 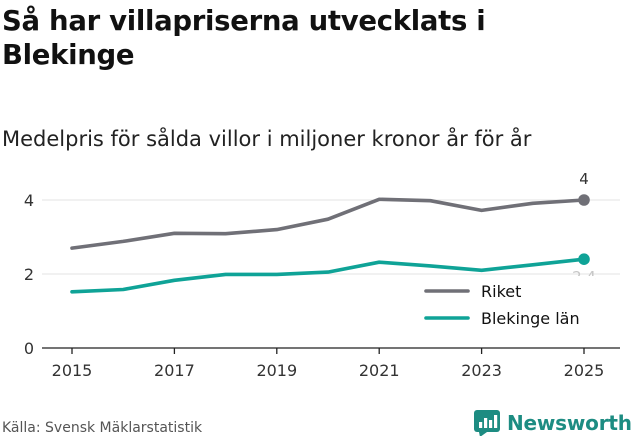 I want to click on x-tick-label: 2023, so click(x=481, y=370).